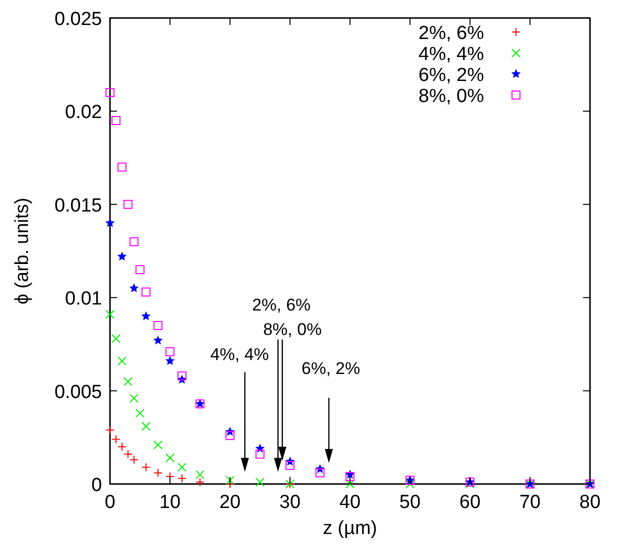  What do you see at coordinates (110, 502) in the screenshot?
I see `x-tick-label: 0` at bounding box center [110, 502].